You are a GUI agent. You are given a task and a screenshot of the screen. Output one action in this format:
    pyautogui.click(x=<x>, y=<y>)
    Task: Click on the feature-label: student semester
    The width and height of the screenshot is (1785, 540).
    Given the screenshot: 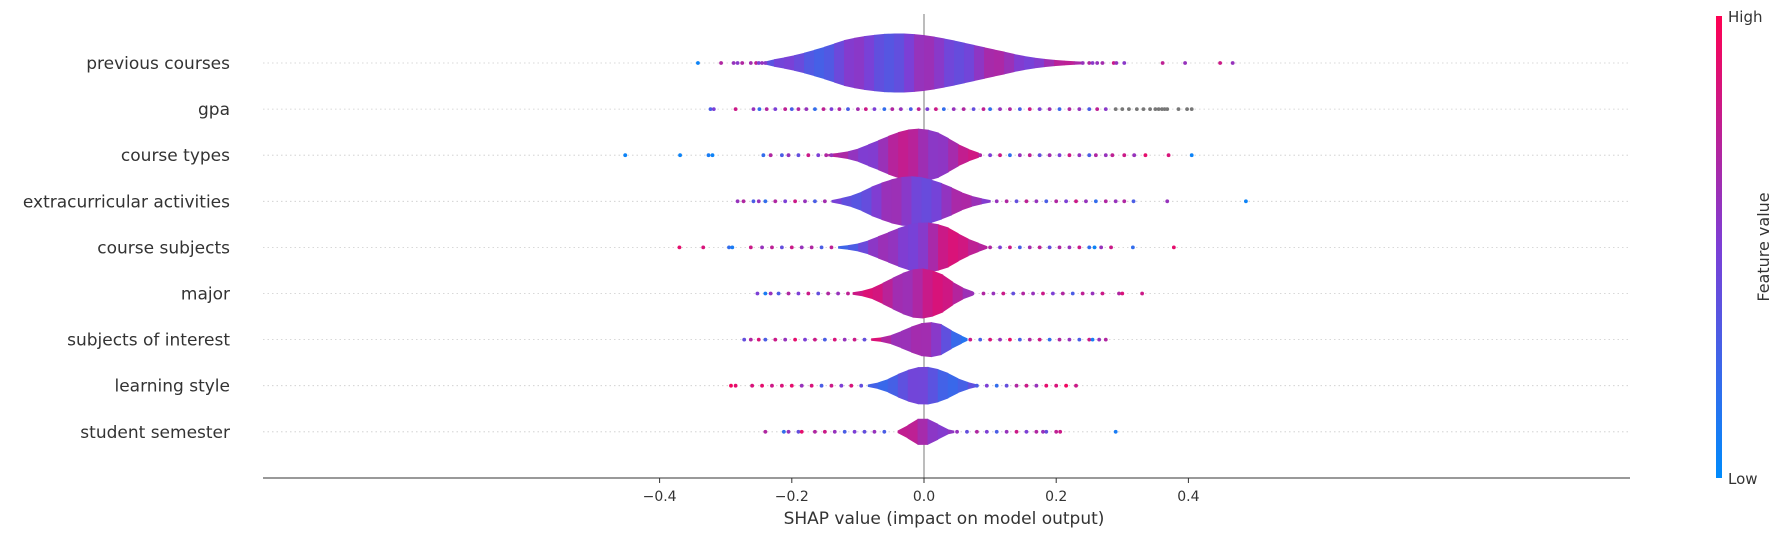 What is the action you would take?
    pyautogui.click(x=155, y=433)
    